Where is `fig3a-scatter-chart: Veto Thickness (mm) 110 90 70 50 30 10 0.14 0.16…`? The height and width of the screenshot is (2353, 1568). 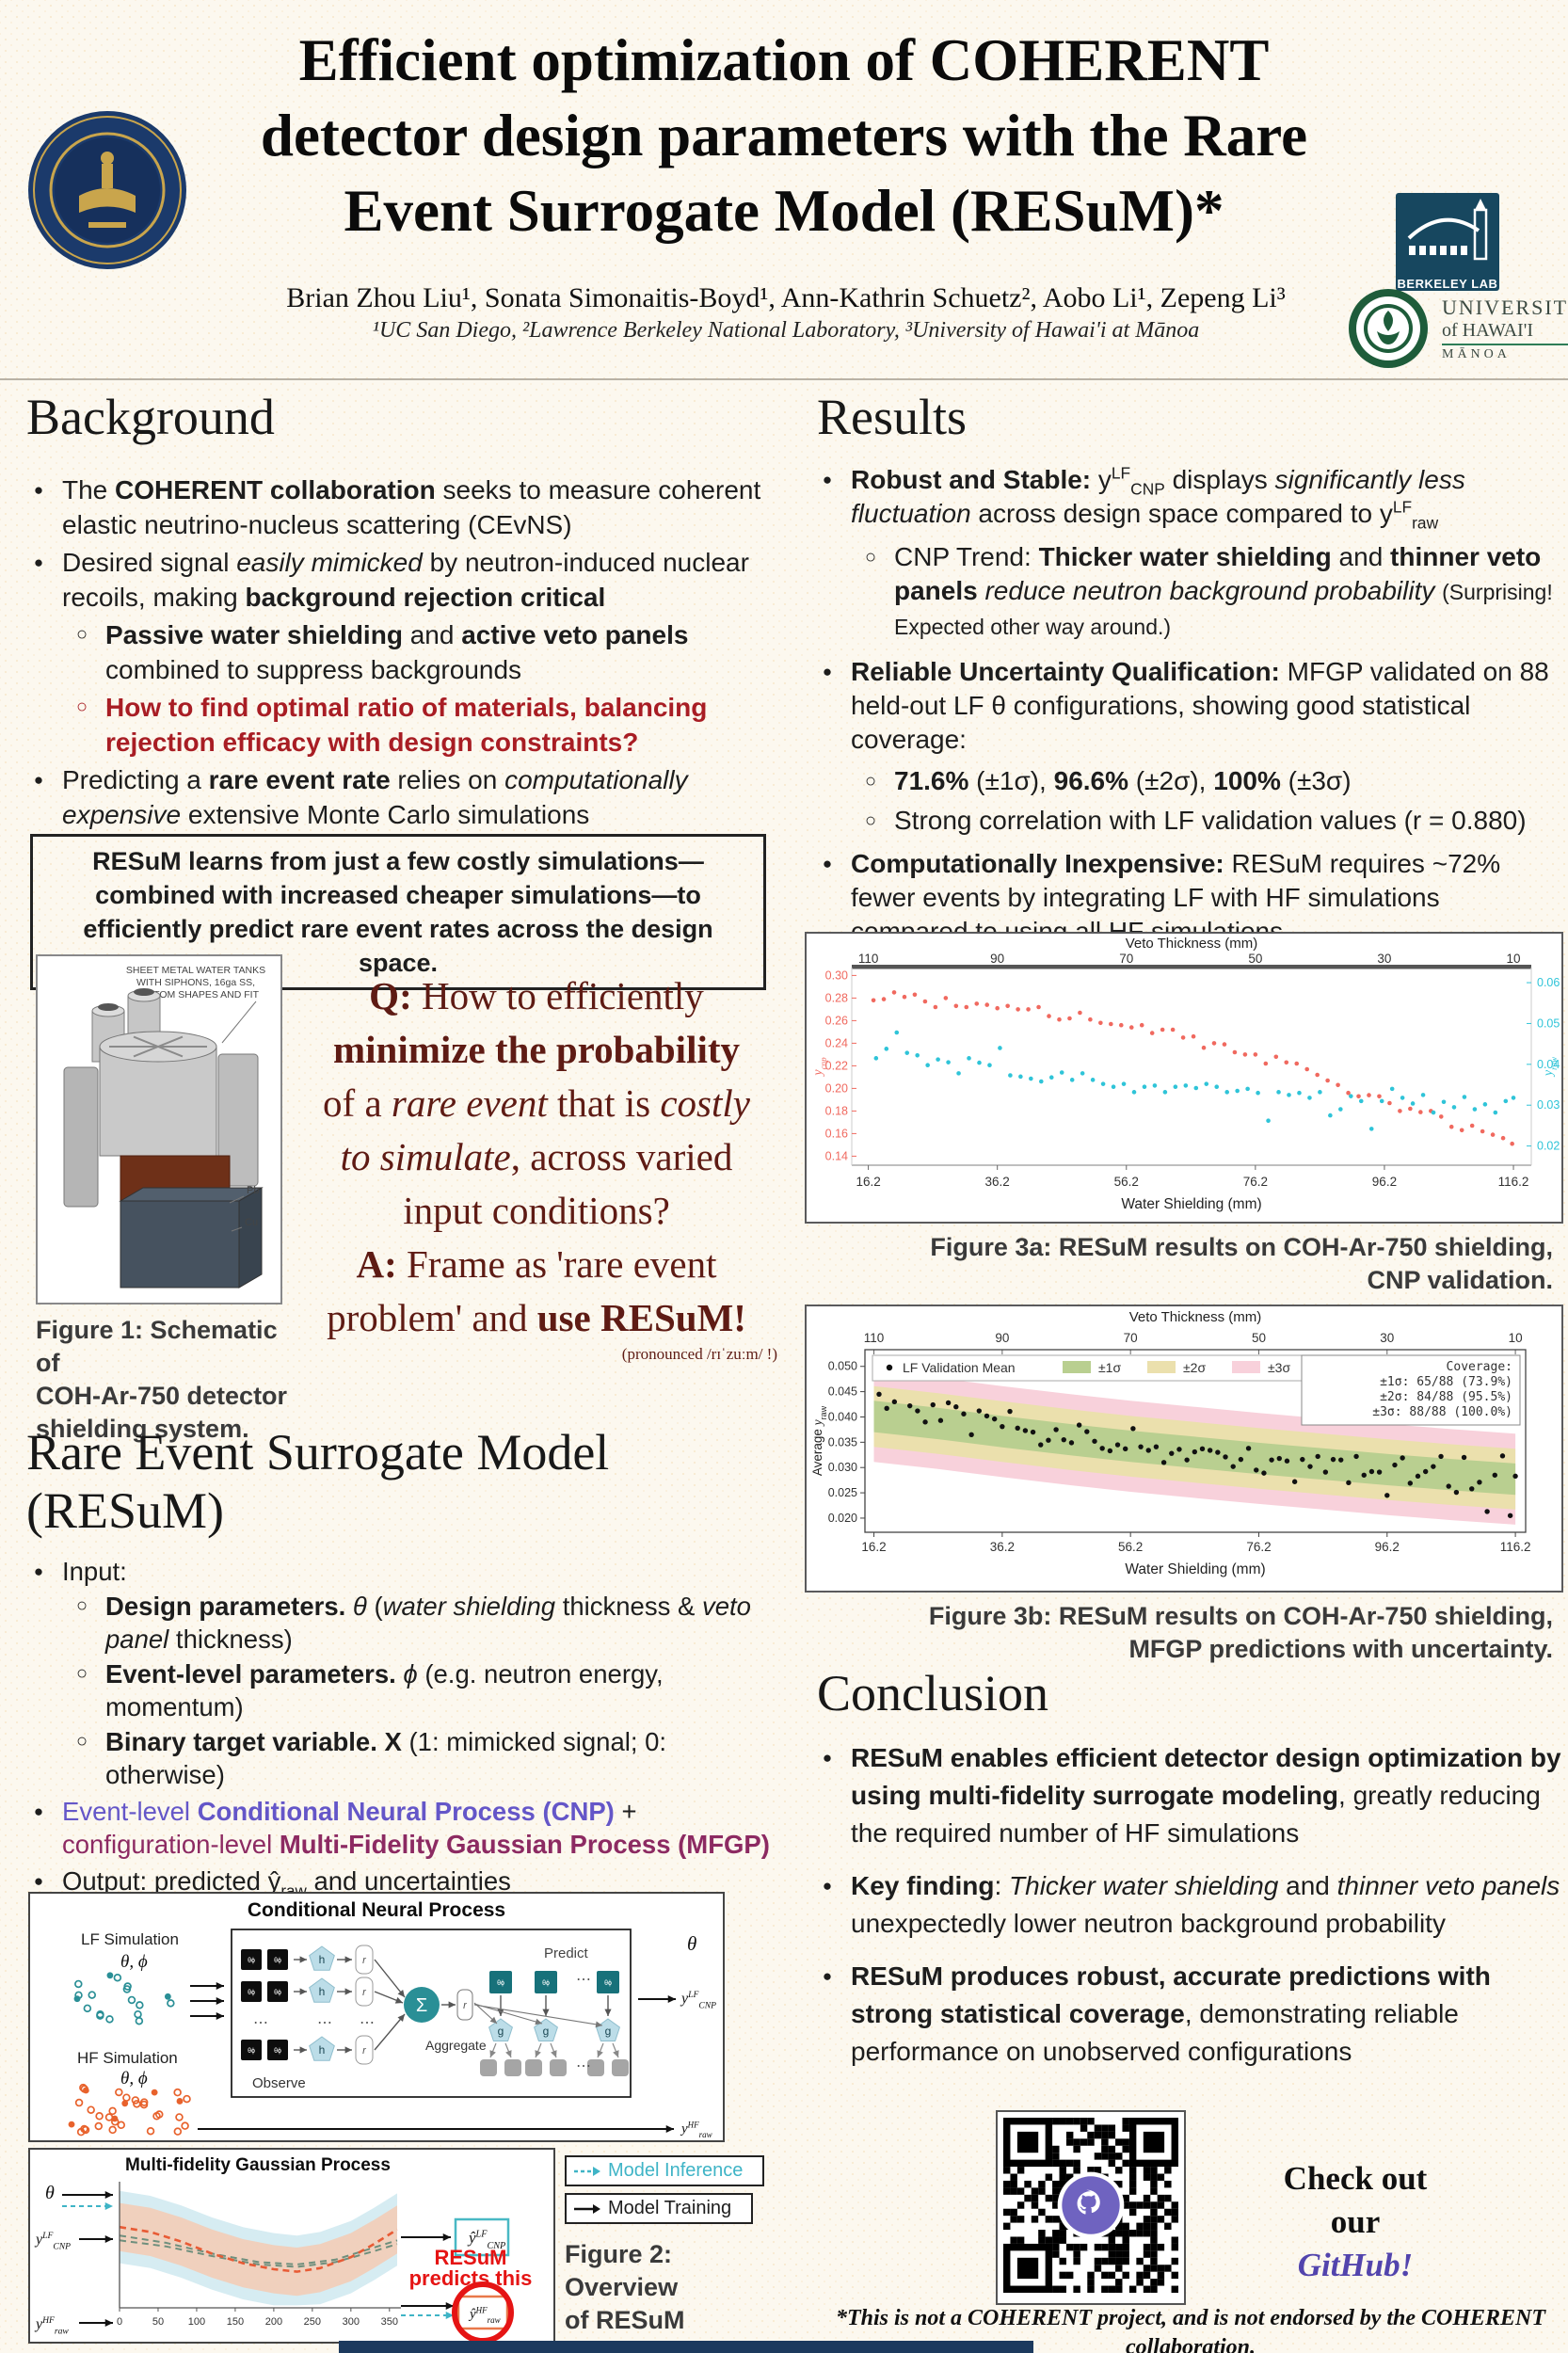 fig3a-scatter-chart: Veto Thickness (mm) 110 90 70 50 30 10 0.14 0.16… is located at coordinates (1185, 1074).